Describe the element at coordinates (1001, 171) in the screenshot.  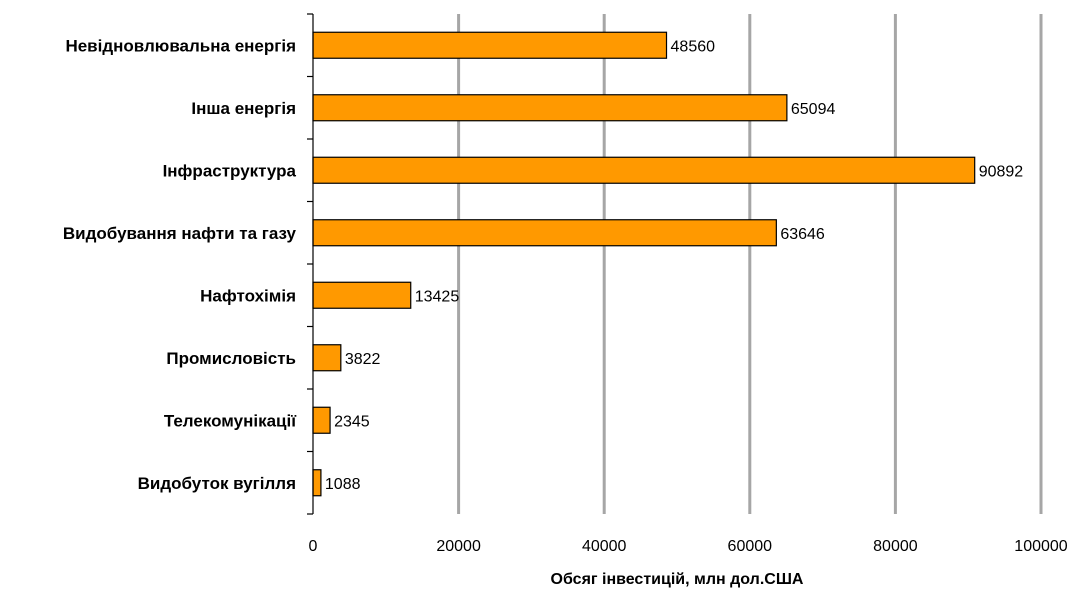
I see `data-label: 90892` at that location.